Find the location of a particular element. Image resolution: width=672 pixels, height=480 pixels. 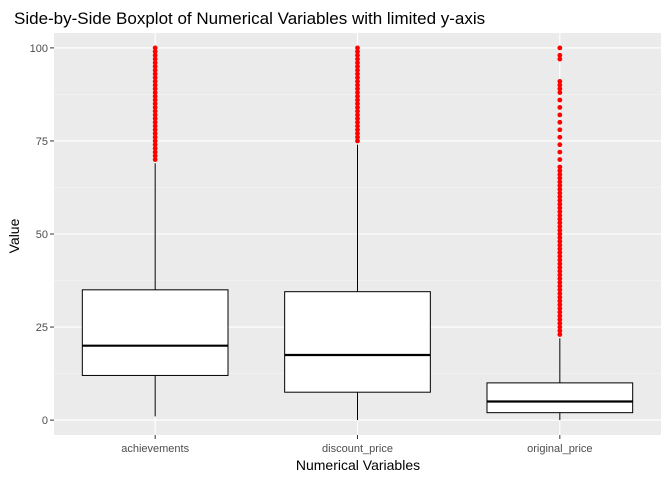

y-tick-label: 0 is located at coordinates (45, 421).